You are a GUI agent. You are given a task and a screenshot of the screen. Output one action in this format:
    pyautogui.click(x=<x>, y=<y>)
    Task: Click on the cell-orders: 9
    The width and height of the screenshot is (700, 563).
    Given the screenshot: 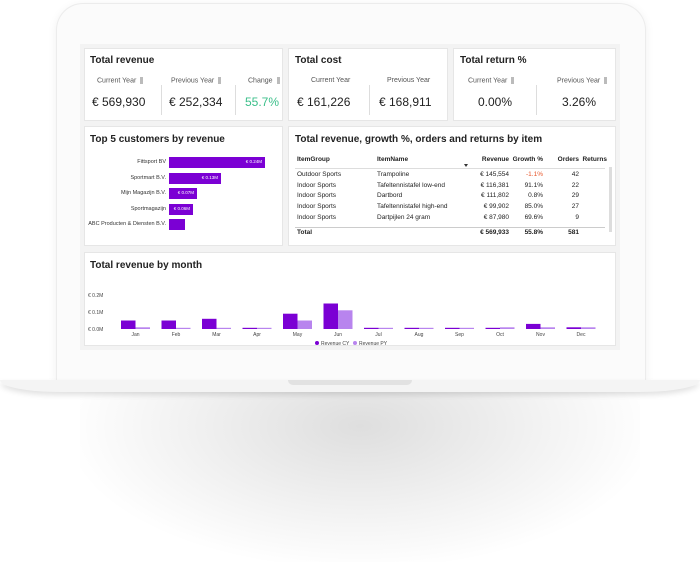 What is the action you would take?
    pyautogui.click(x=577, y=217)
    